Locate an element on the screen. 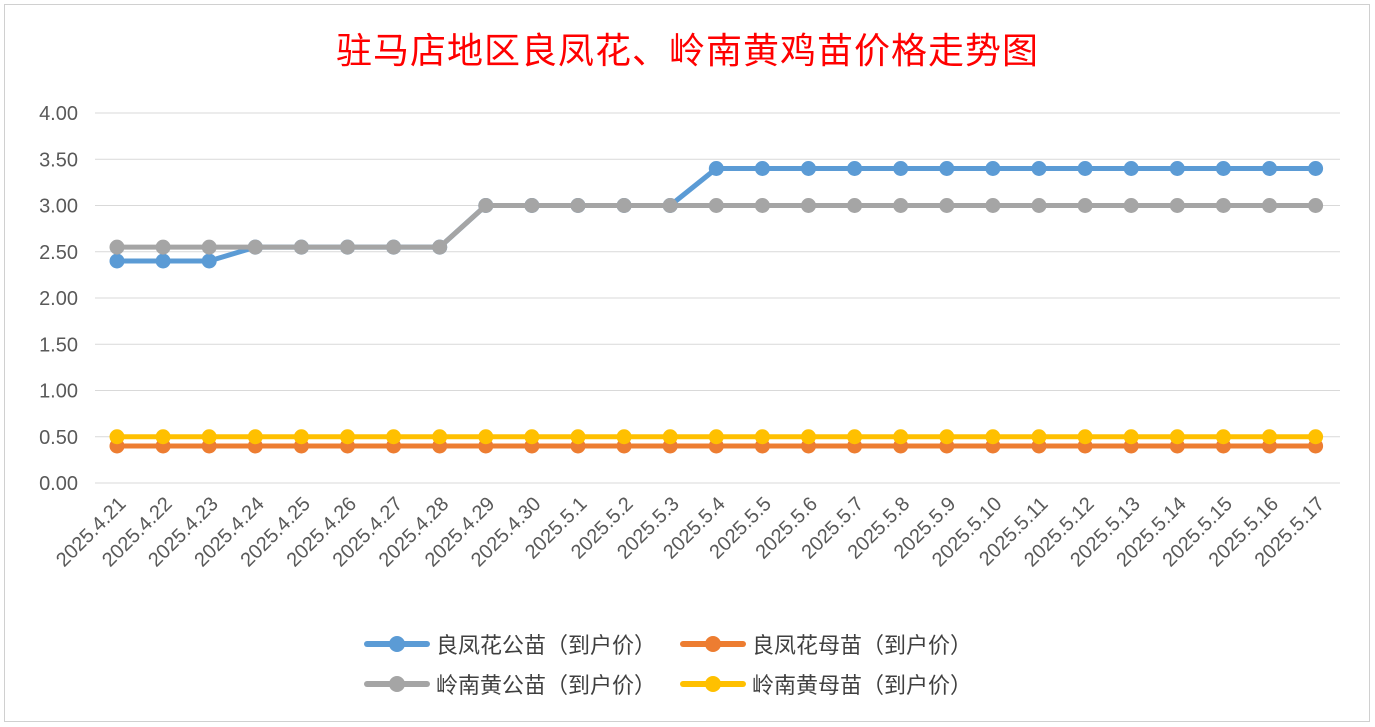 This screenshot has height=727, width=1375. legend-item-lingnanhuang-male: 岭南黄公苗（到户价） is located at coordinates (510, 684).